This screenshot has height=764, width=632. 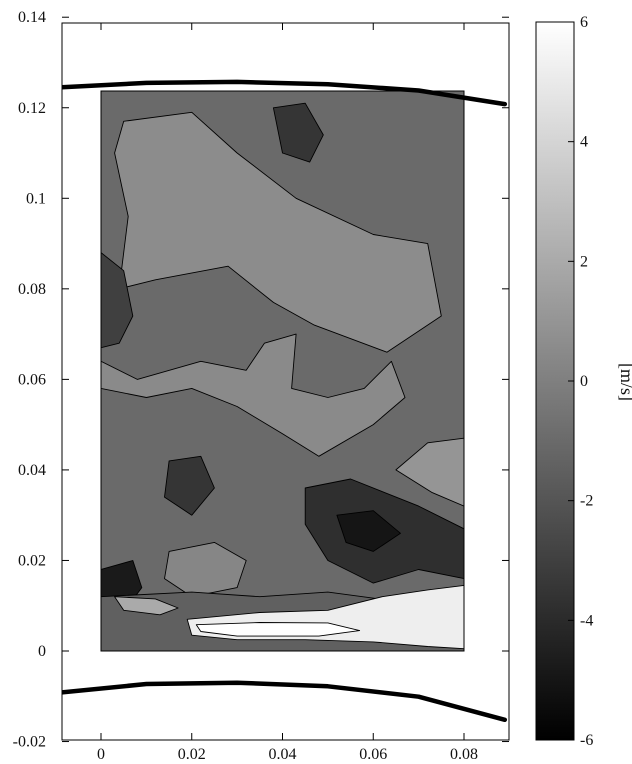 I want to click on y-tick-label: -0.02, so click(x=29, y=742).